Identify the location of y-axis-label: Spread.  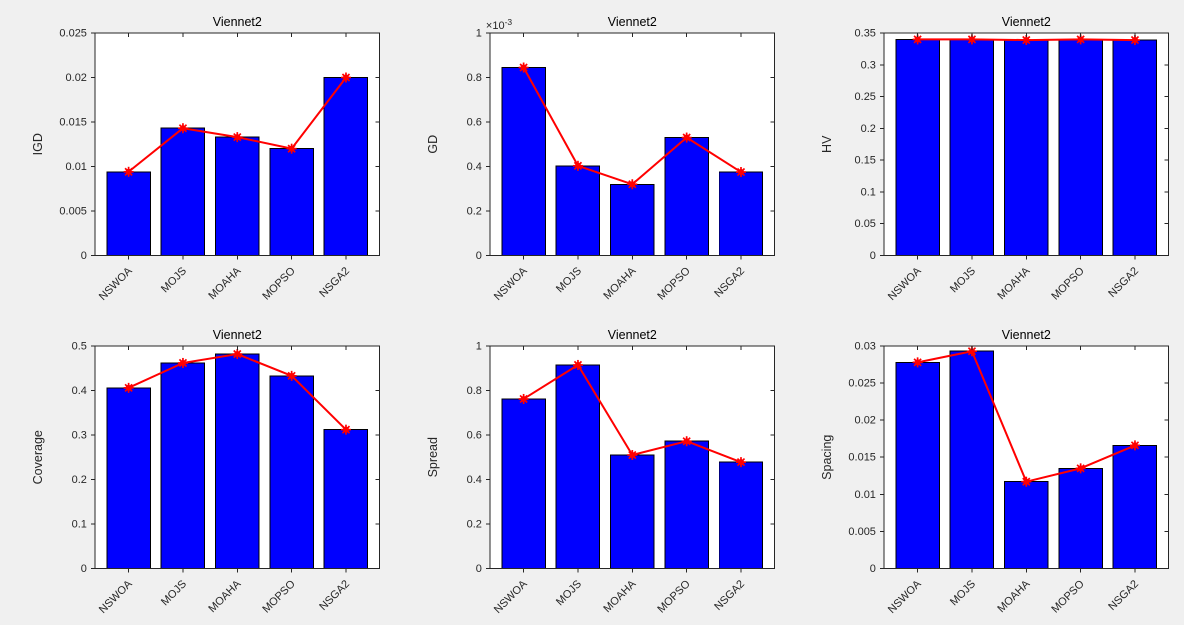
(433, 457).